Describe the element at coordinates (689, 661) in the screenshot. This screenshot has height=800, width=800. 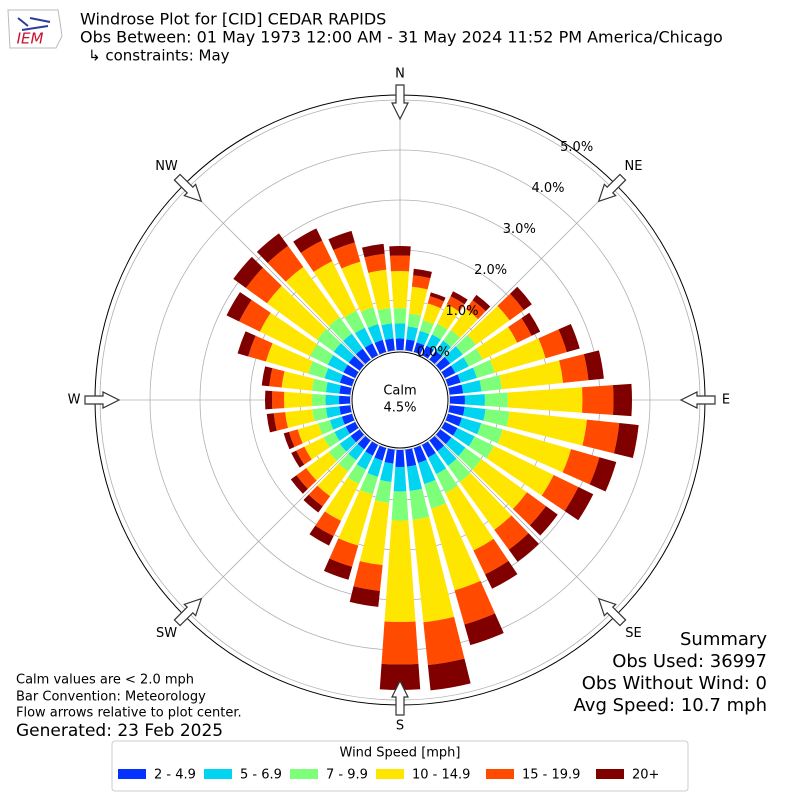
I see `summary-line: Obs Used: 36997` at that location.